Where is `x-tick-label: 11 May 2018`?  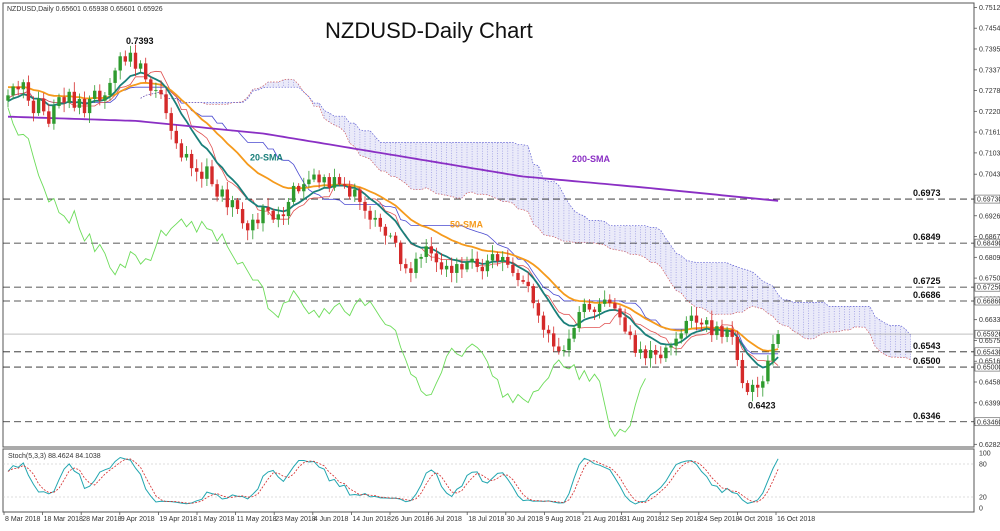
x-tick-label: 11 May 2018 is located at coordinates (257, 519).